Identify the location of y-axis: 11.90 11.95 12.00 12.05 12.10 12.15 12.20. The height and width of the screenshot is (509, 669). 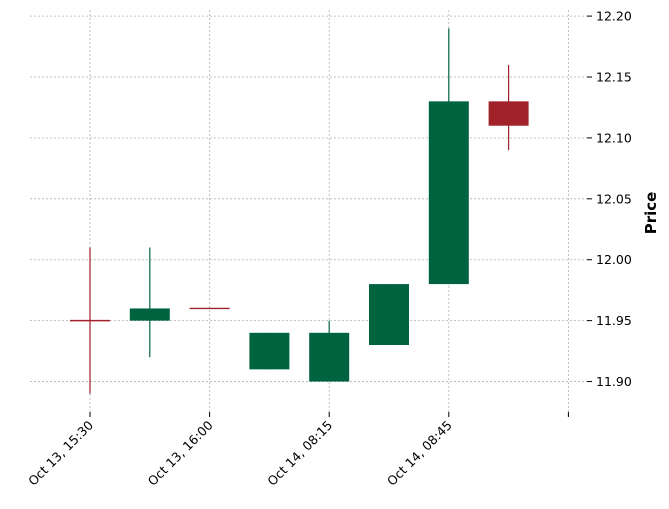
(609, 199).